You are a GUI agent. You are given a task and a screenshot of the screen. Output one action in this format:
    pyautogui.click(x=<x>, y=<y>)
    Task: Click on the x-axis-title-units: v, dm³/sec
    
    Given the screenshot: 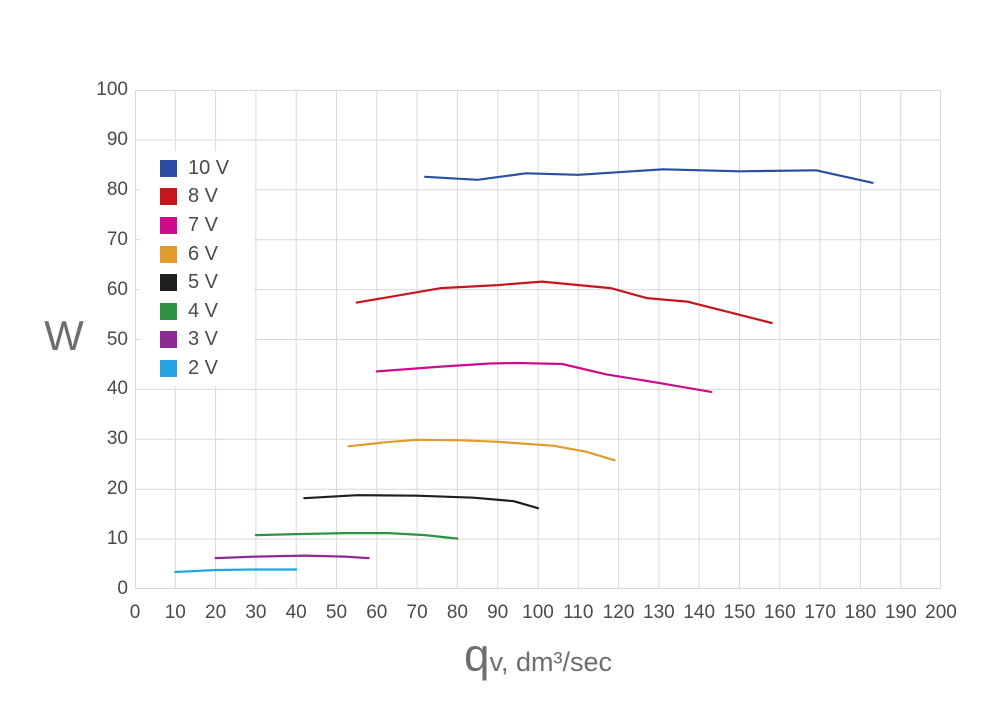 What is the action you would take?
    pyautogui.click(x=551, y=662)
    